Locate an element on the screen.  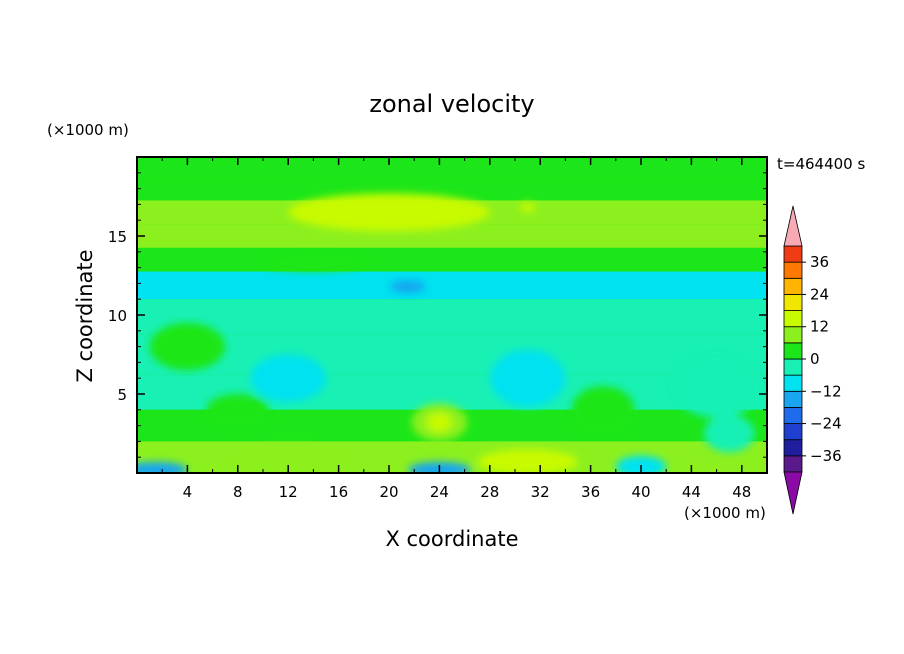
x-tick-label: 20 is located at coordinates (388, 492).